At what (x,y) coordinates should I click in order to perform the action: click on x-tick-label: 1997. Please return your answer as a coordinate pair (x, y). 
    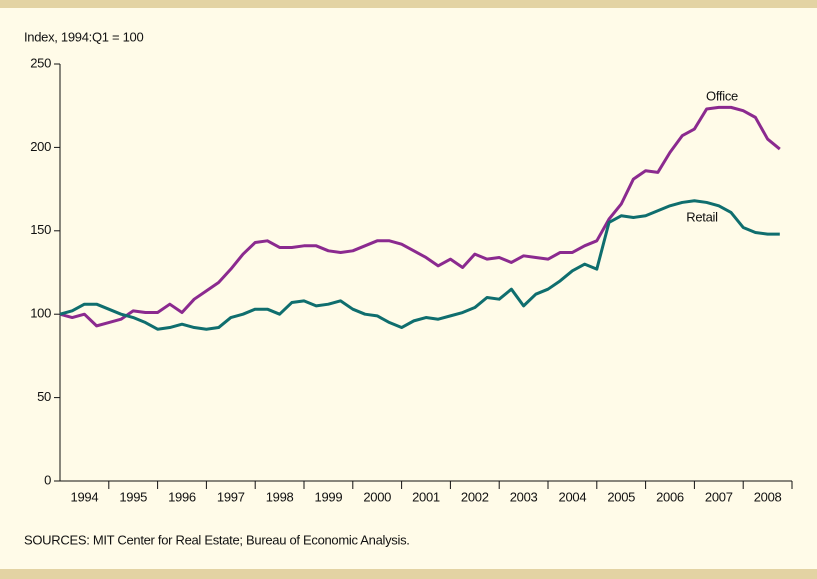
    Looking at the image, I should click on (231, 496).